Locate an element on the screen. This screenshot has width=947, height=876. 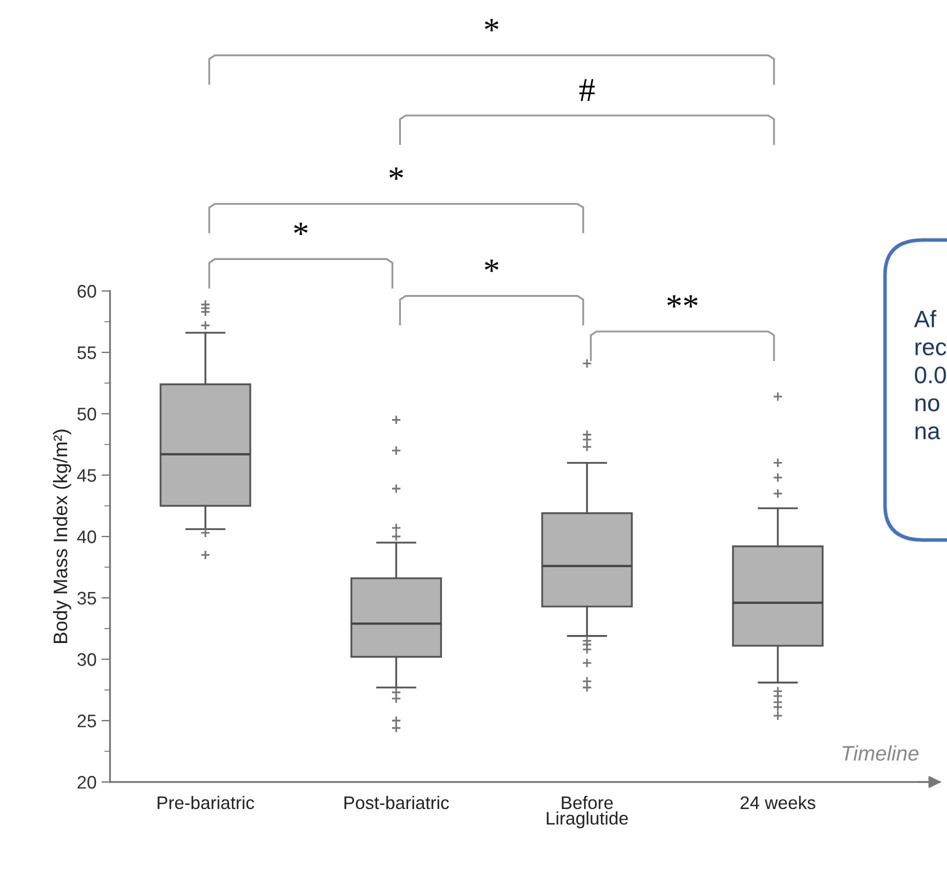
annotation: ** is located at coordinates (682, 301).